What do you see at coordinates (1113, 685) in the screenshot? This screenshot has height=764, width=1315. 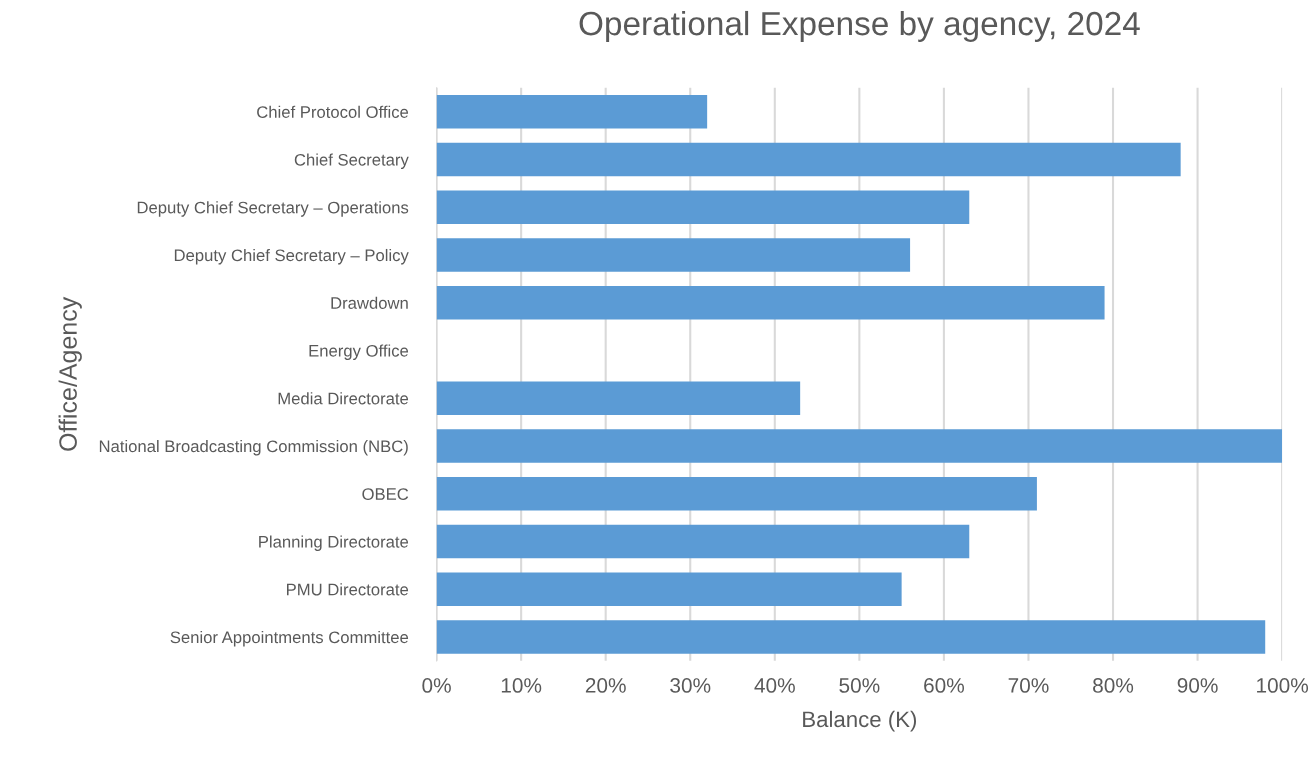 I see `x-tick-label: 80%` at bounding box center [1113, 685].